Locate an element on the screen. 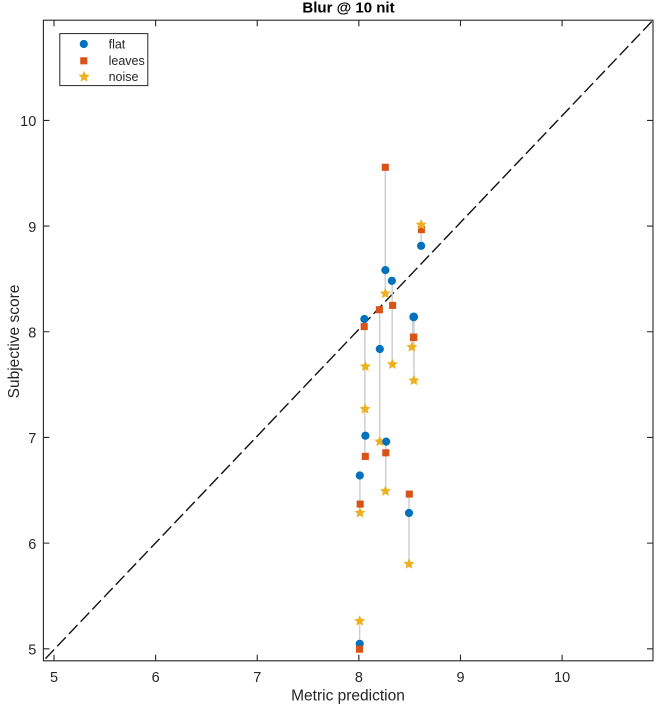 This screenshot has width=656, height=708. svg-text: flat is located at coordinates (117, 44).